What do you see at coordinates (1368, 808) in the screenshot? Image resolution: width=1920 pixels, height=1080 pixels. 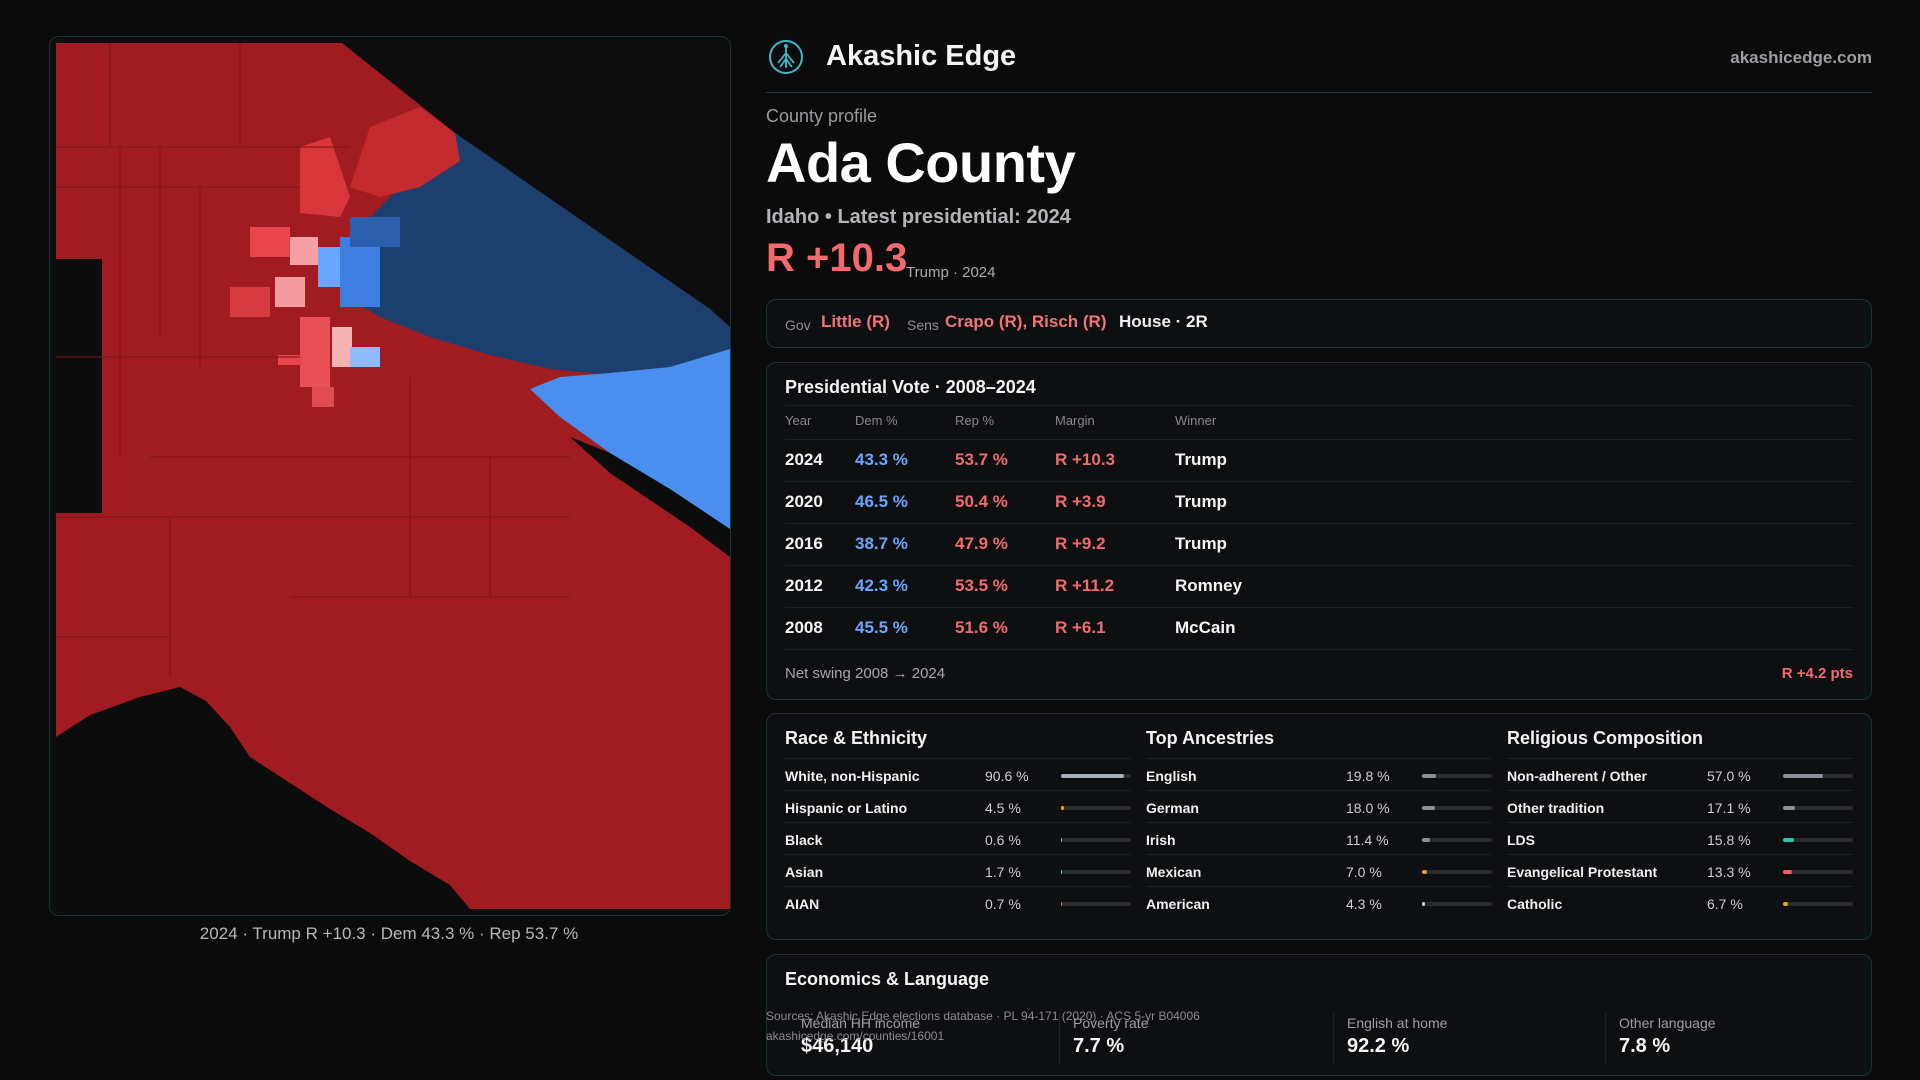 I see `item-pct: 18.0 %` at bounding box center [1368, 808].